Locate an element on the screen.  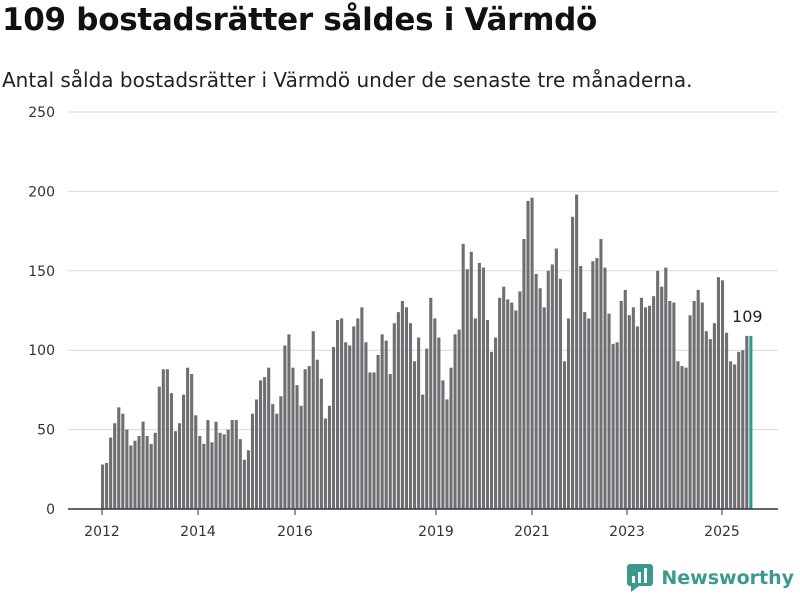
y-tick-label: 200 is located at coordinates (41, 192).